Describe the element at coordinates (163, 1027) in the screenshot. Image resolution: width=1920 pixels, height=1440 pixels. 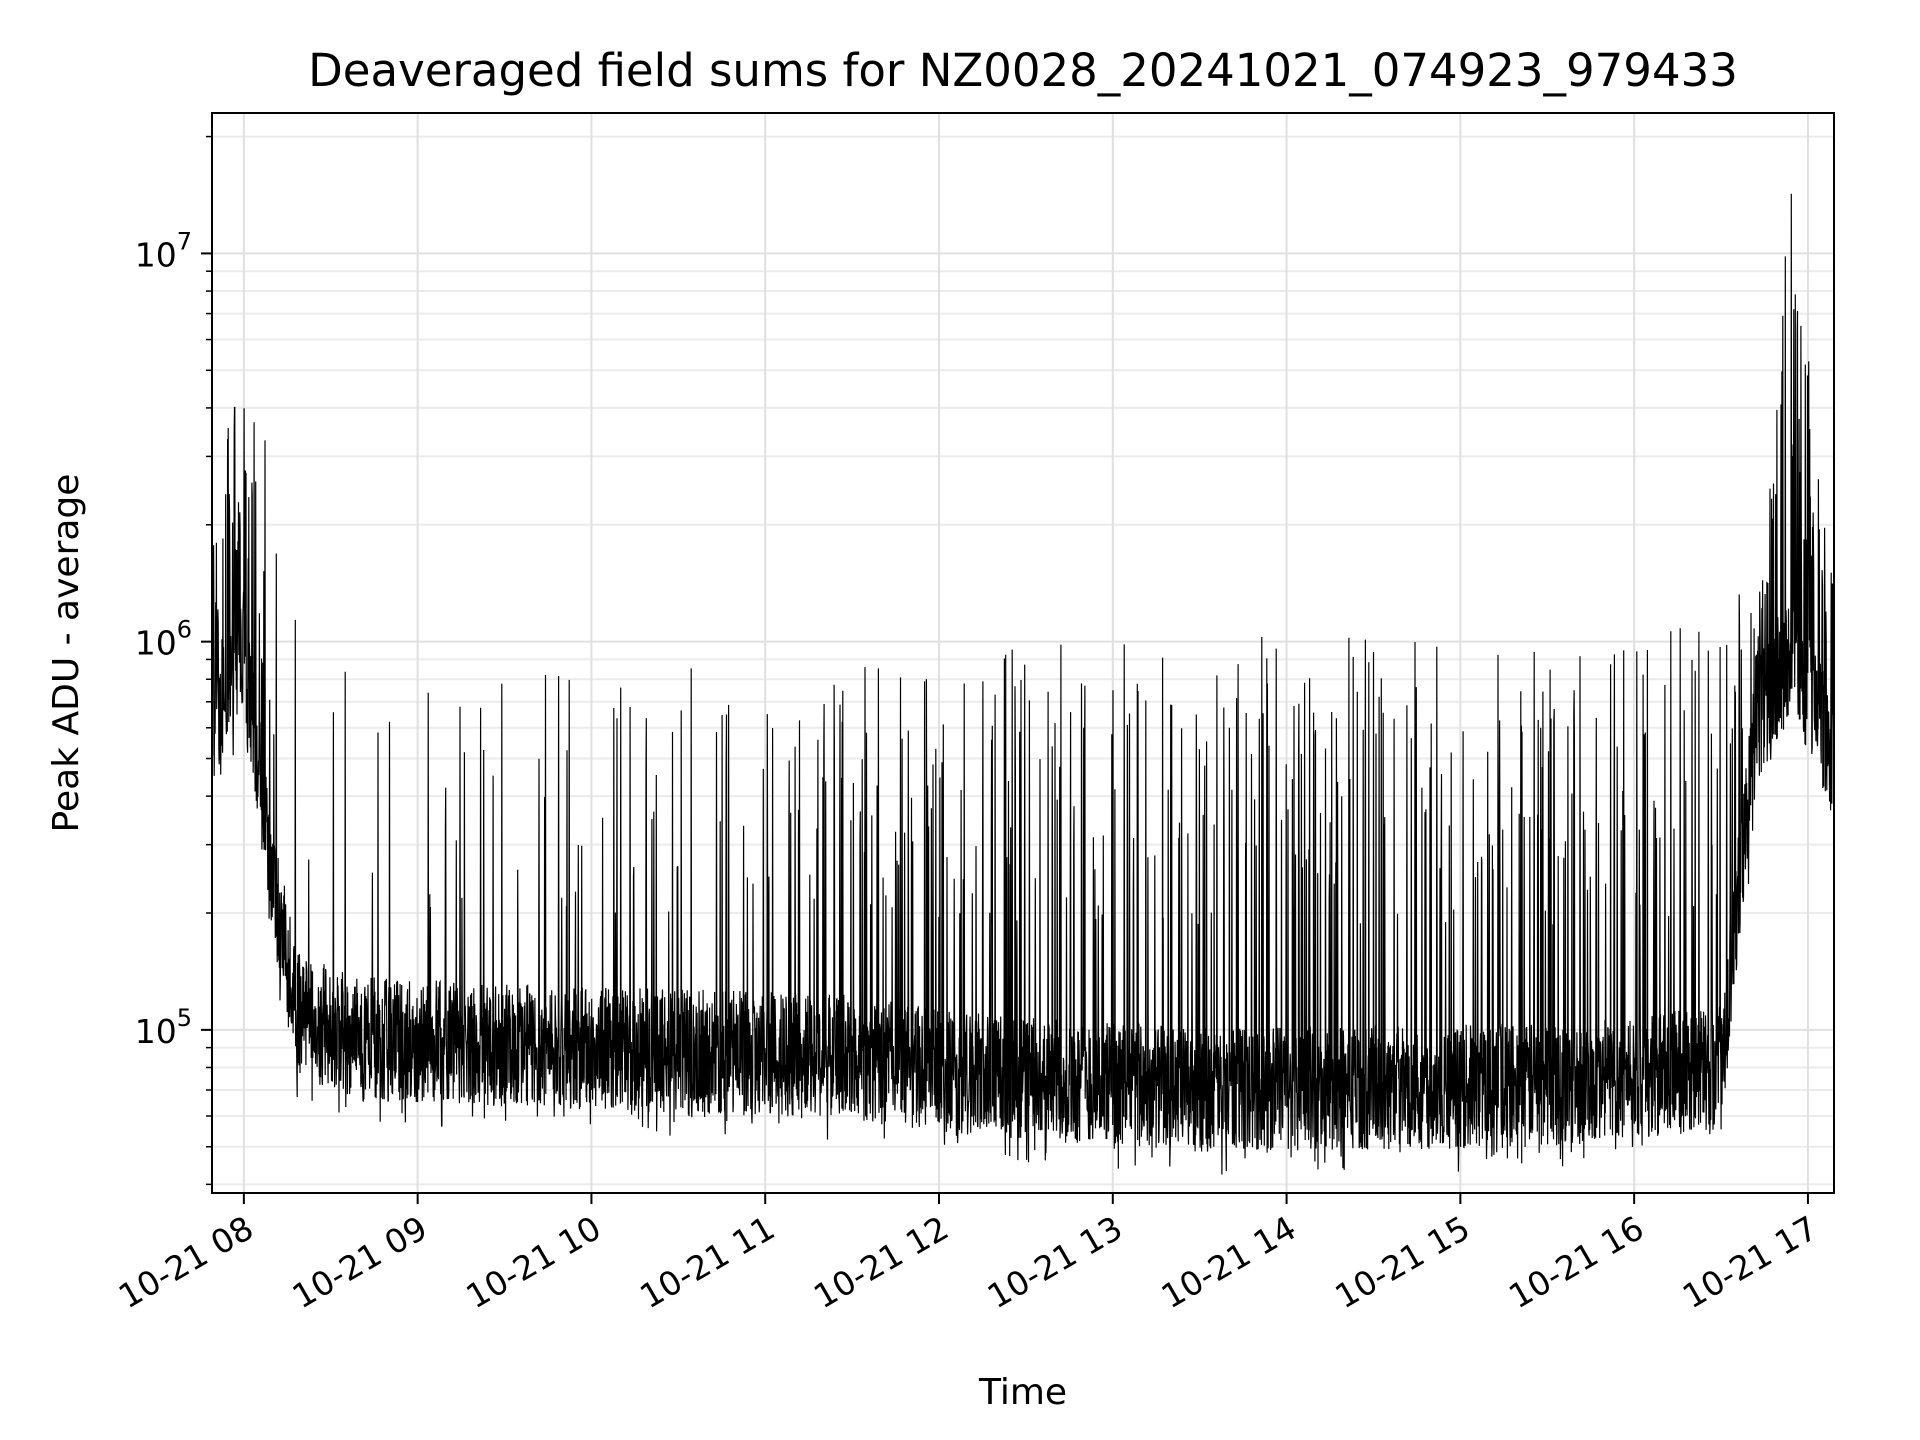
I see `y-tick-label: 10⁵` at that location.